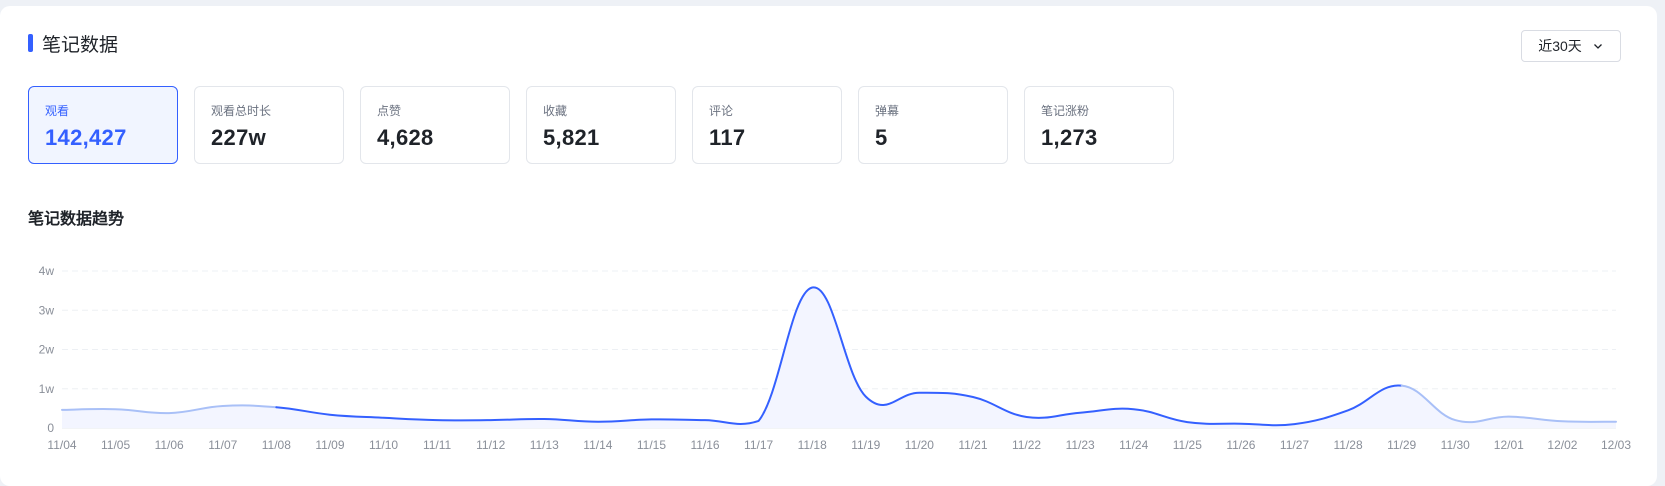  What do you see at coordinates (1187, 445) in the screenshot?
I see `x-tick-label: 11/25` at bounding box center [1187, 445].